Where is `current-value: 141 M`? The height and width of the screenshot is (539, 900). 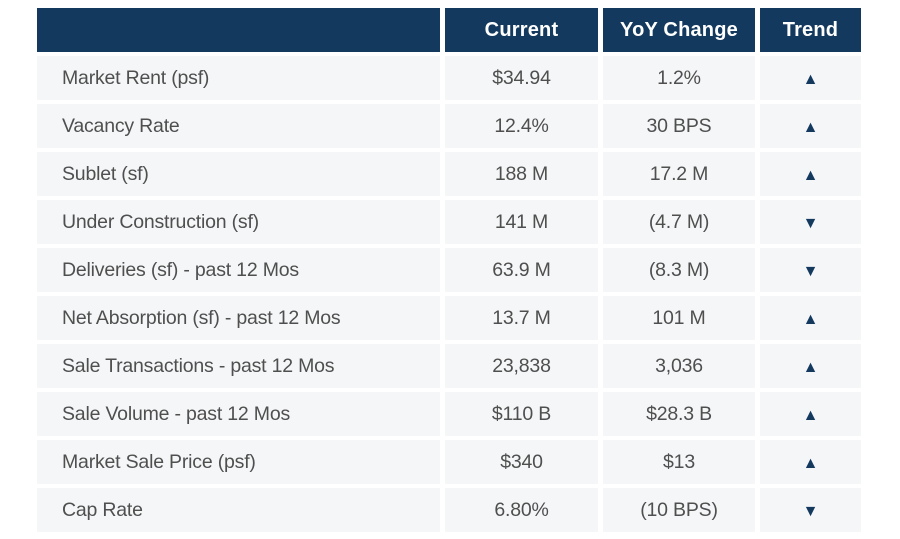
current-value: 141 M is located at coordinates (521, 222).